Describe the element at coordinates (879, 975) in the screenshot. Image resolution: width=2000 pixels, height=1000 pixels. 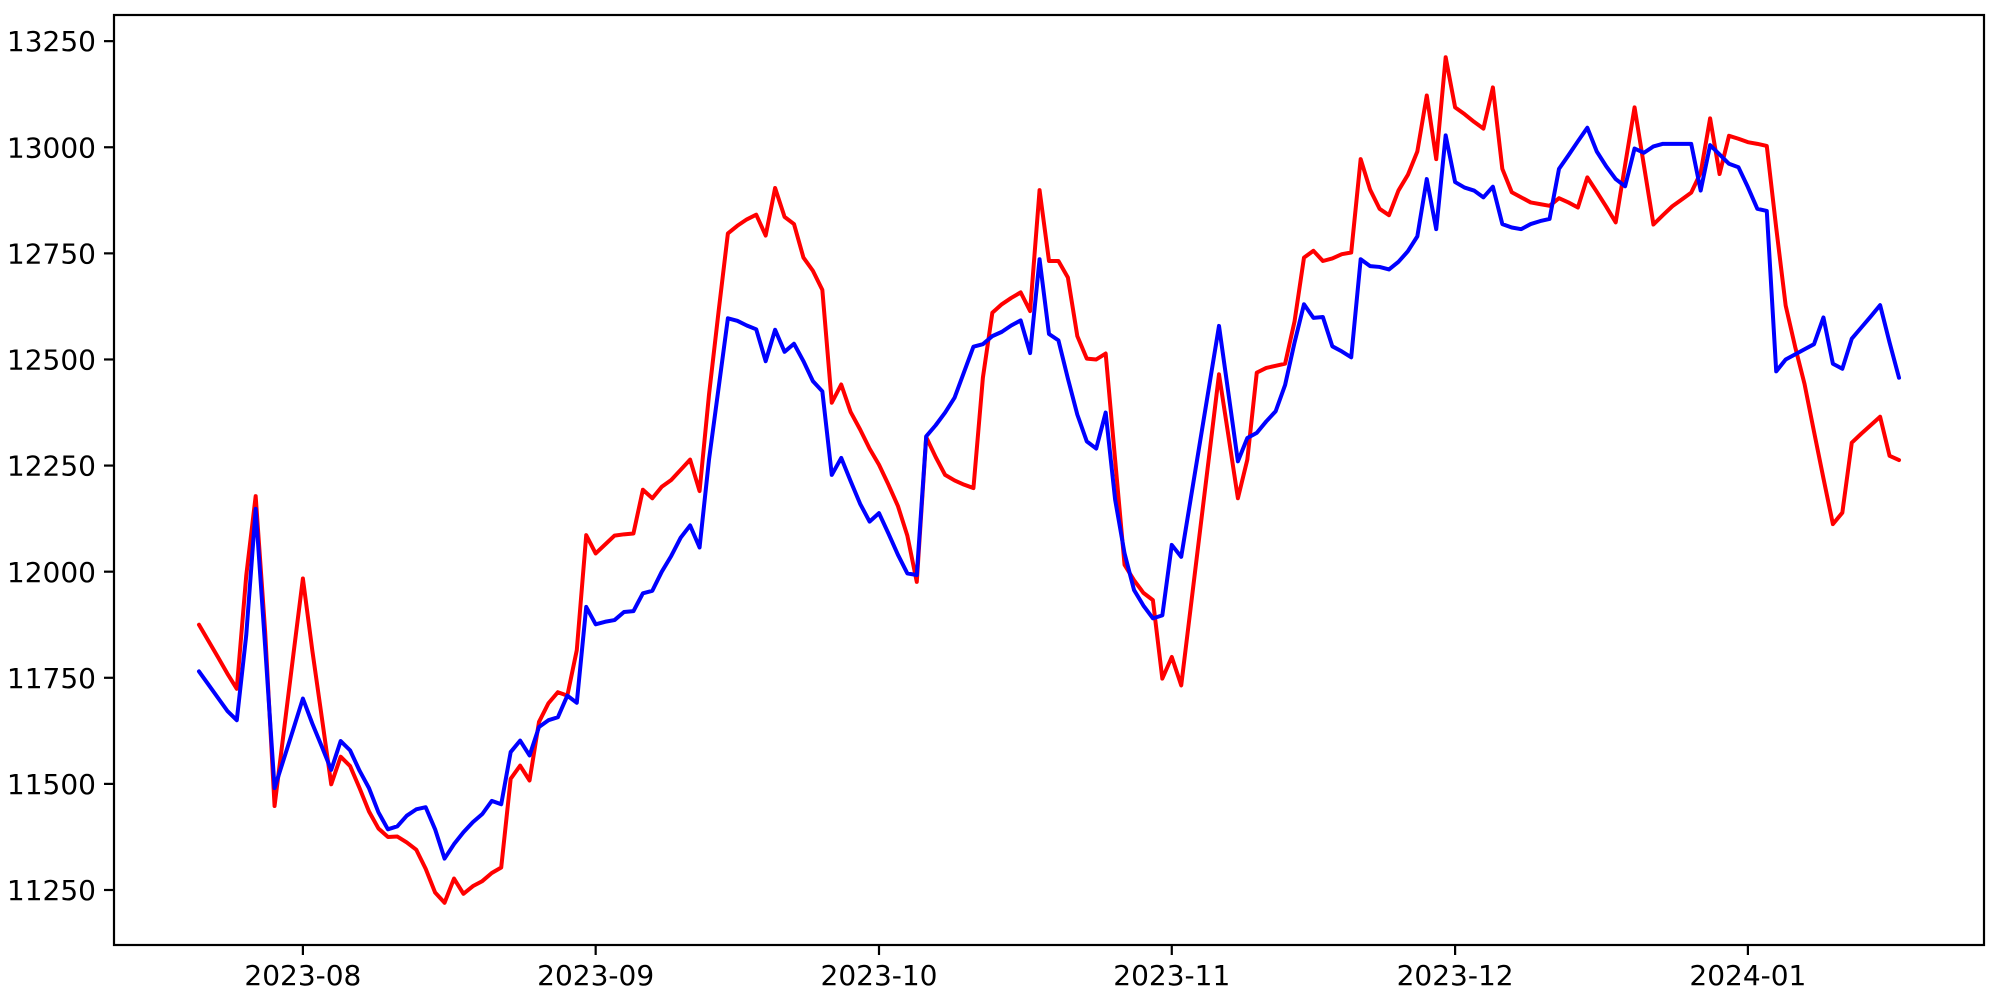
I see `x-axis-tick-label: 2023-10` at that location.